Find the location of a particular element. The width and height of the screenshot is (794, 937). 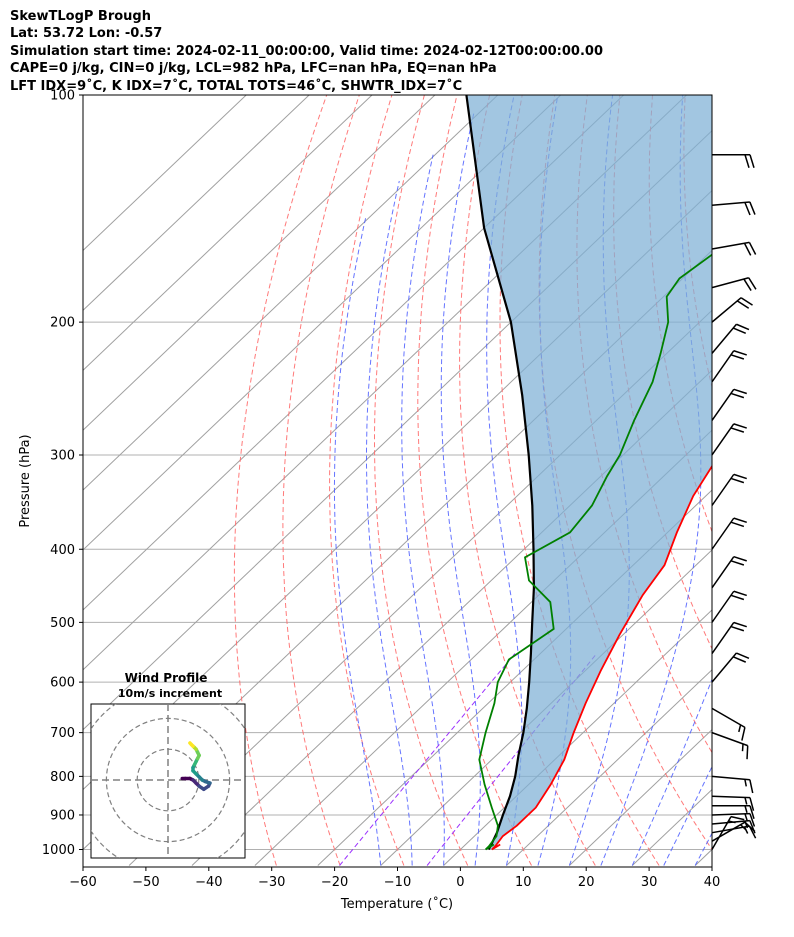

x-tick-label: 10 is located at coordinates (523, 882).